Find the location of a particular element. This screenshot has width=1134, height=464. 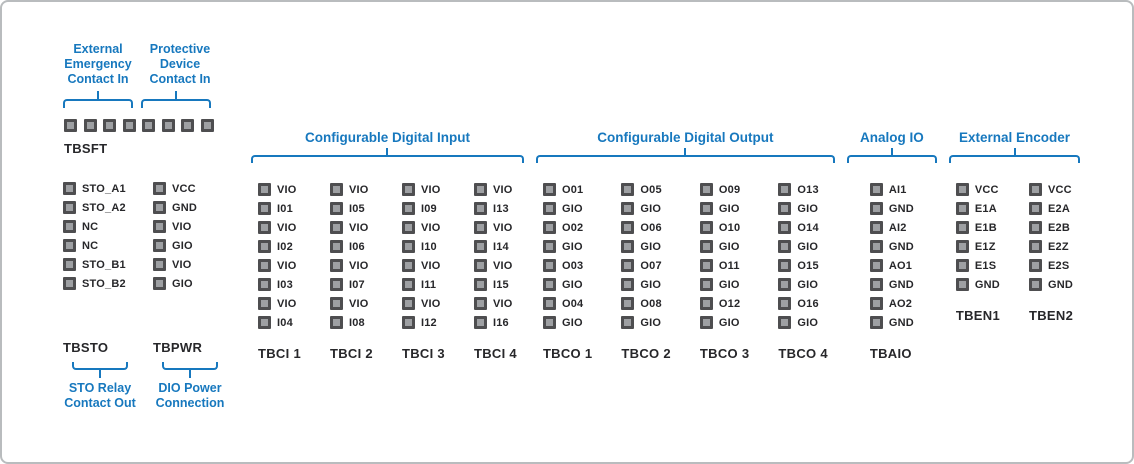

pin-row: O10 is located at coordinates (720, 227).